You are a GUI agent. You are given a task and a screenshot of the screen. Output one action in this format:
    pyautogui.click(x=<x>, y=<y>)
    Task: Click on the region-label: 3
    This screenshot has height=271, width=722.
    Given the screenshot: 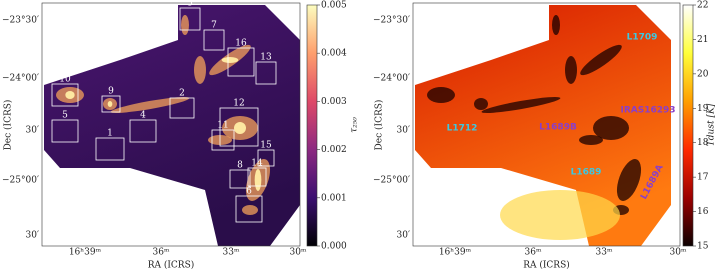 What is the action you would take?
    pyautogui.click(x=190, y=4)
    